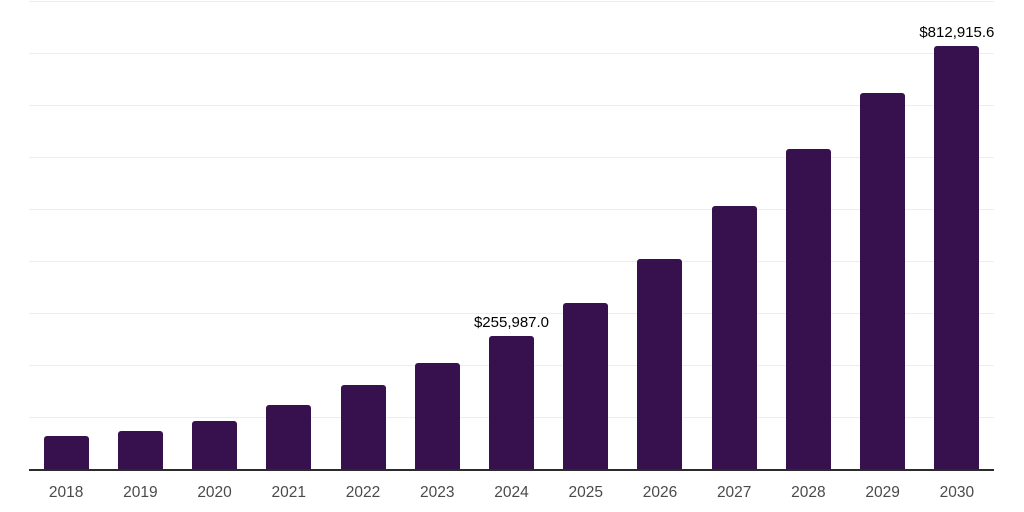 This screenshot has width=1024, height=512. What do you see at coordinates (883, 281) in the screenshot?
I see `bar-2029` at bounding box center [883, 281].